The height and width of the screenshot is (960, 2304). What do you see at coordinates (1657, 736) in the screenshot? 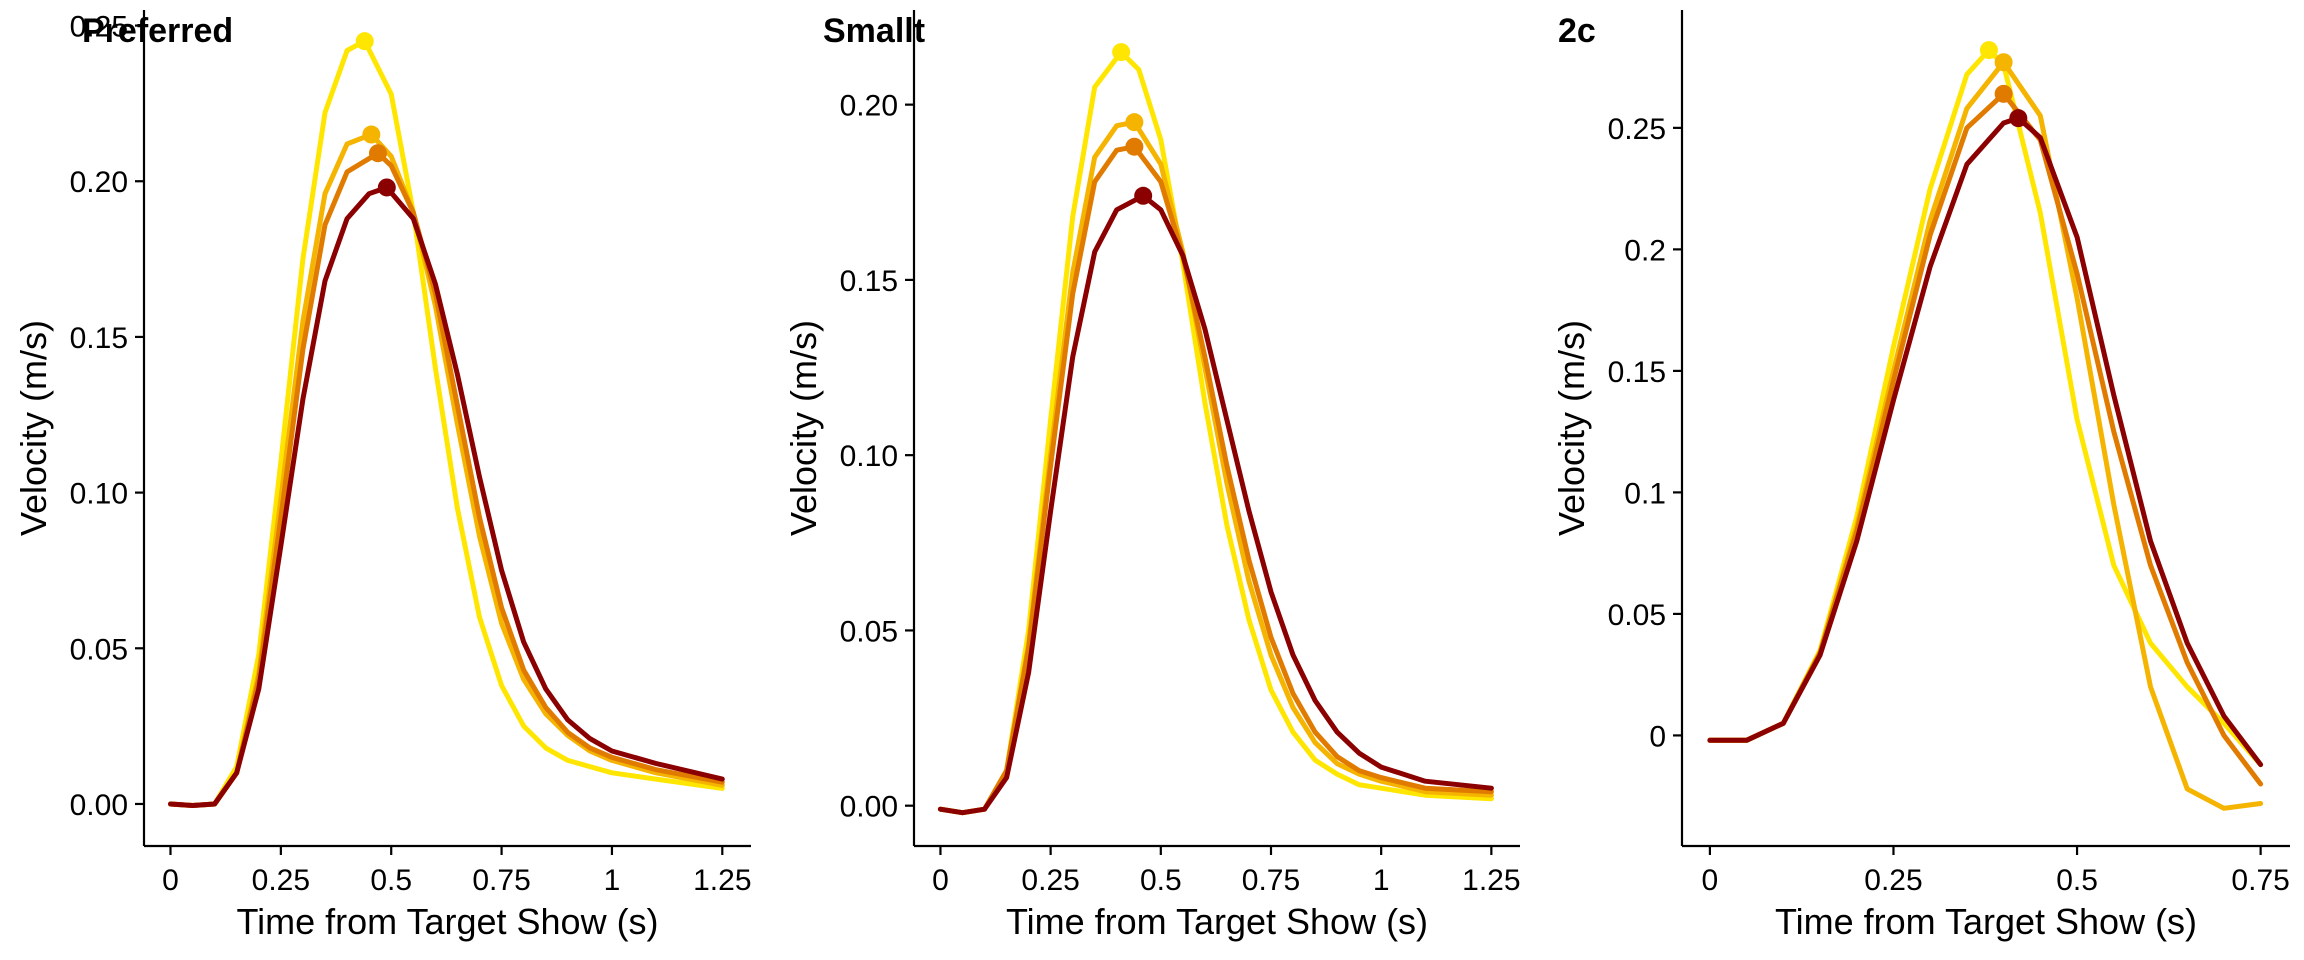
I see `y-tick-label: 0` at bounding box center [1657, 736].